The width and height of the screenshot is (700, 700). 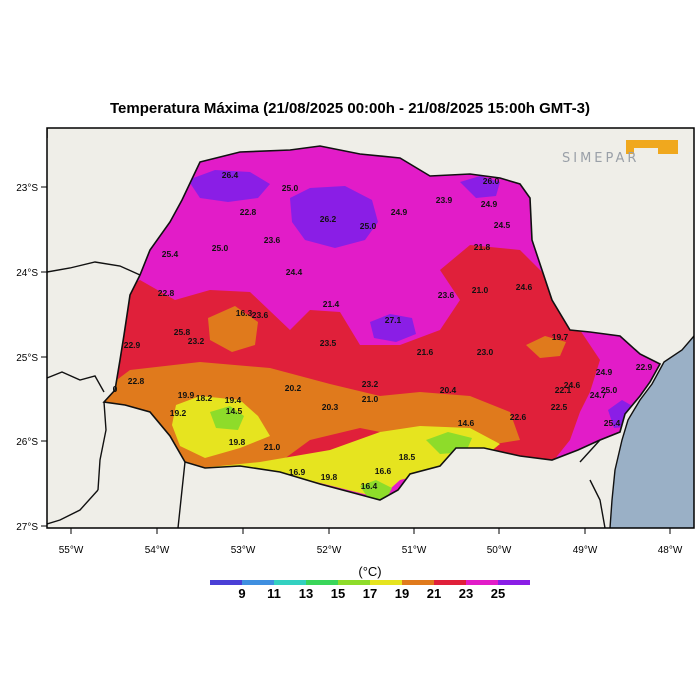 I want to click on ocean, so click(x=652, y=432).